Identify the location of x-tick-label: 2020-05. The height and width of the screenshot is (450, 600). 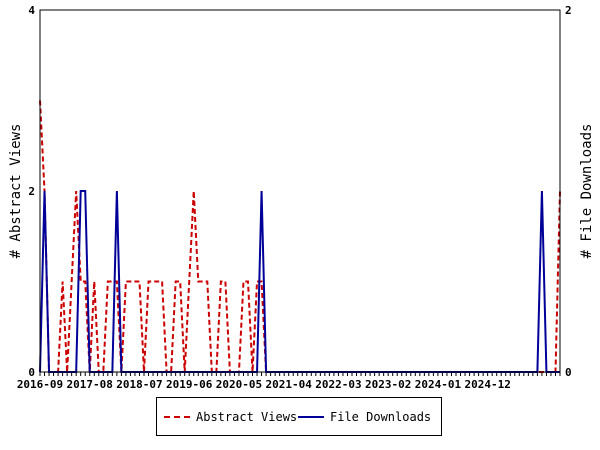
(239, 384).